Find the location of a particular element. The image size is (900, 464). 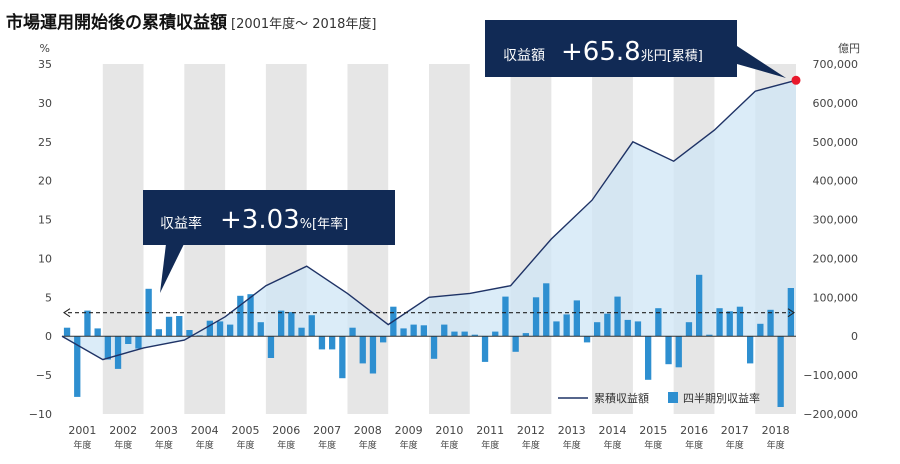

bar-2003-q4 is located at coordinates (179, 326).